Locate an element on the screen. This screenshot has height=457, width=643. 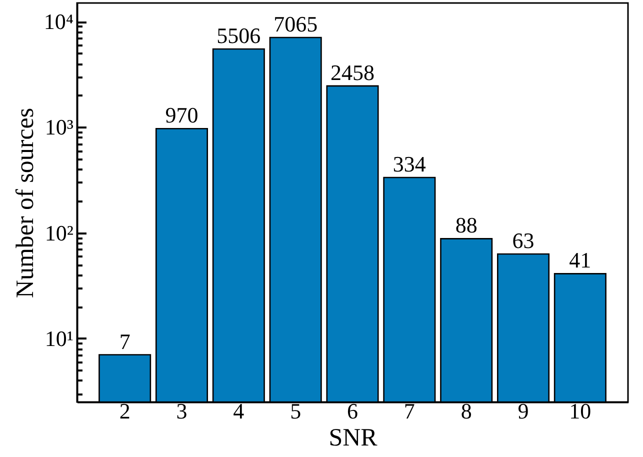
x-tick-label: 2 is located at coordinates (124, 411).